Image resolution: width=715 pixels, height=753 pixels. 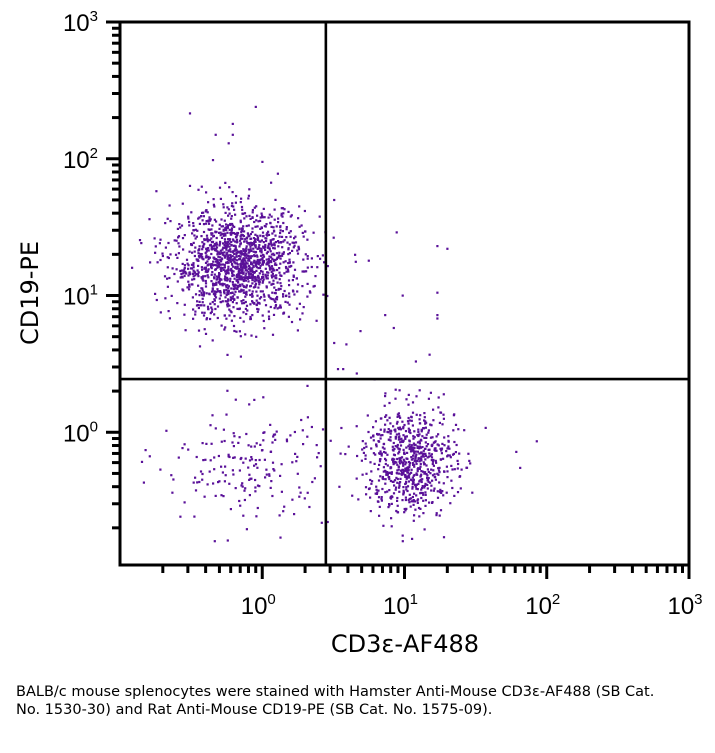 I want to click on data-point-outlier, so click(x=393, y=328).